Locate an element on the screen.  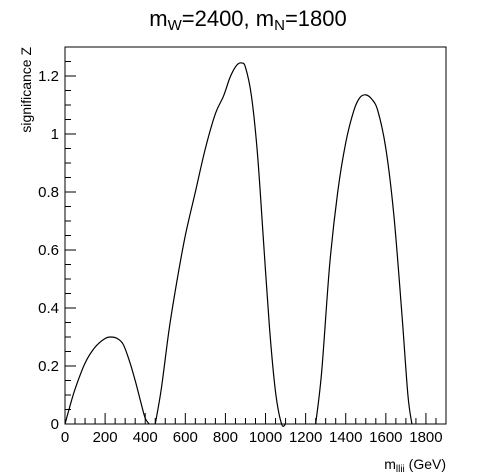
title-text: =2400, m is located at coordinates (228, 18).